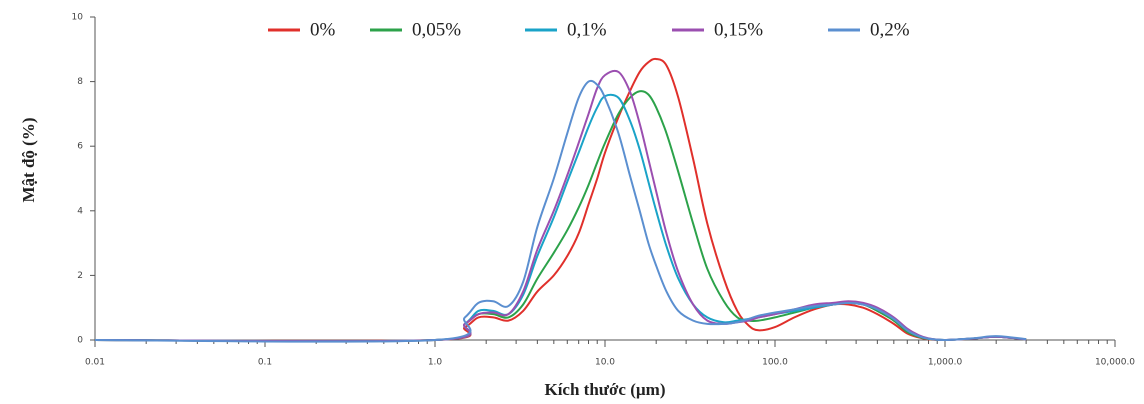 This screenshot has width=1144, height=404. I want to click on x-tick-label: 0.01, so click(95, 363).